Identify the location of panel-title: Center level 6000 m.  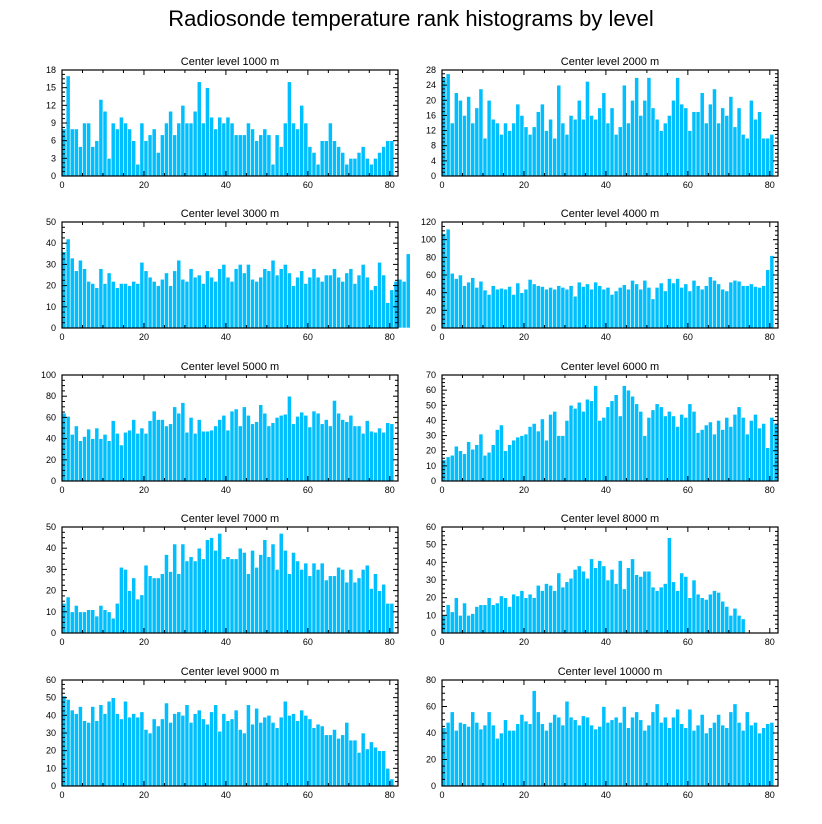
(610, 367).